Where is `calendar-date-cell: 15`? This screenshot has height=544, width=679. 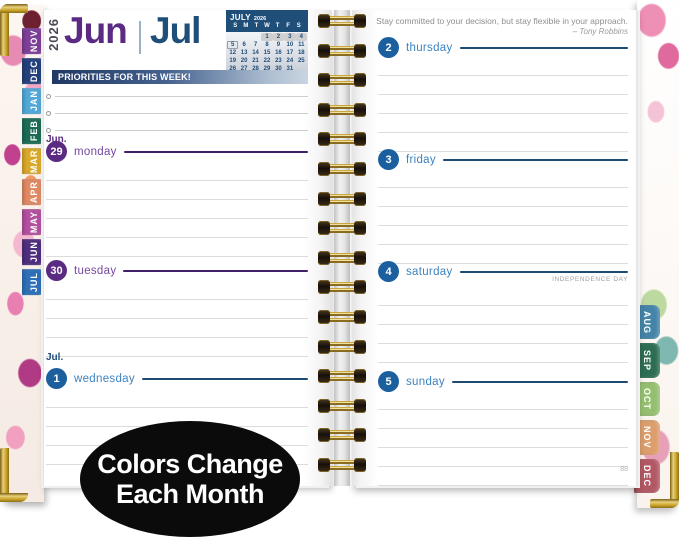
calendar-date-cell: 15 is located at coordinates (267, 53).